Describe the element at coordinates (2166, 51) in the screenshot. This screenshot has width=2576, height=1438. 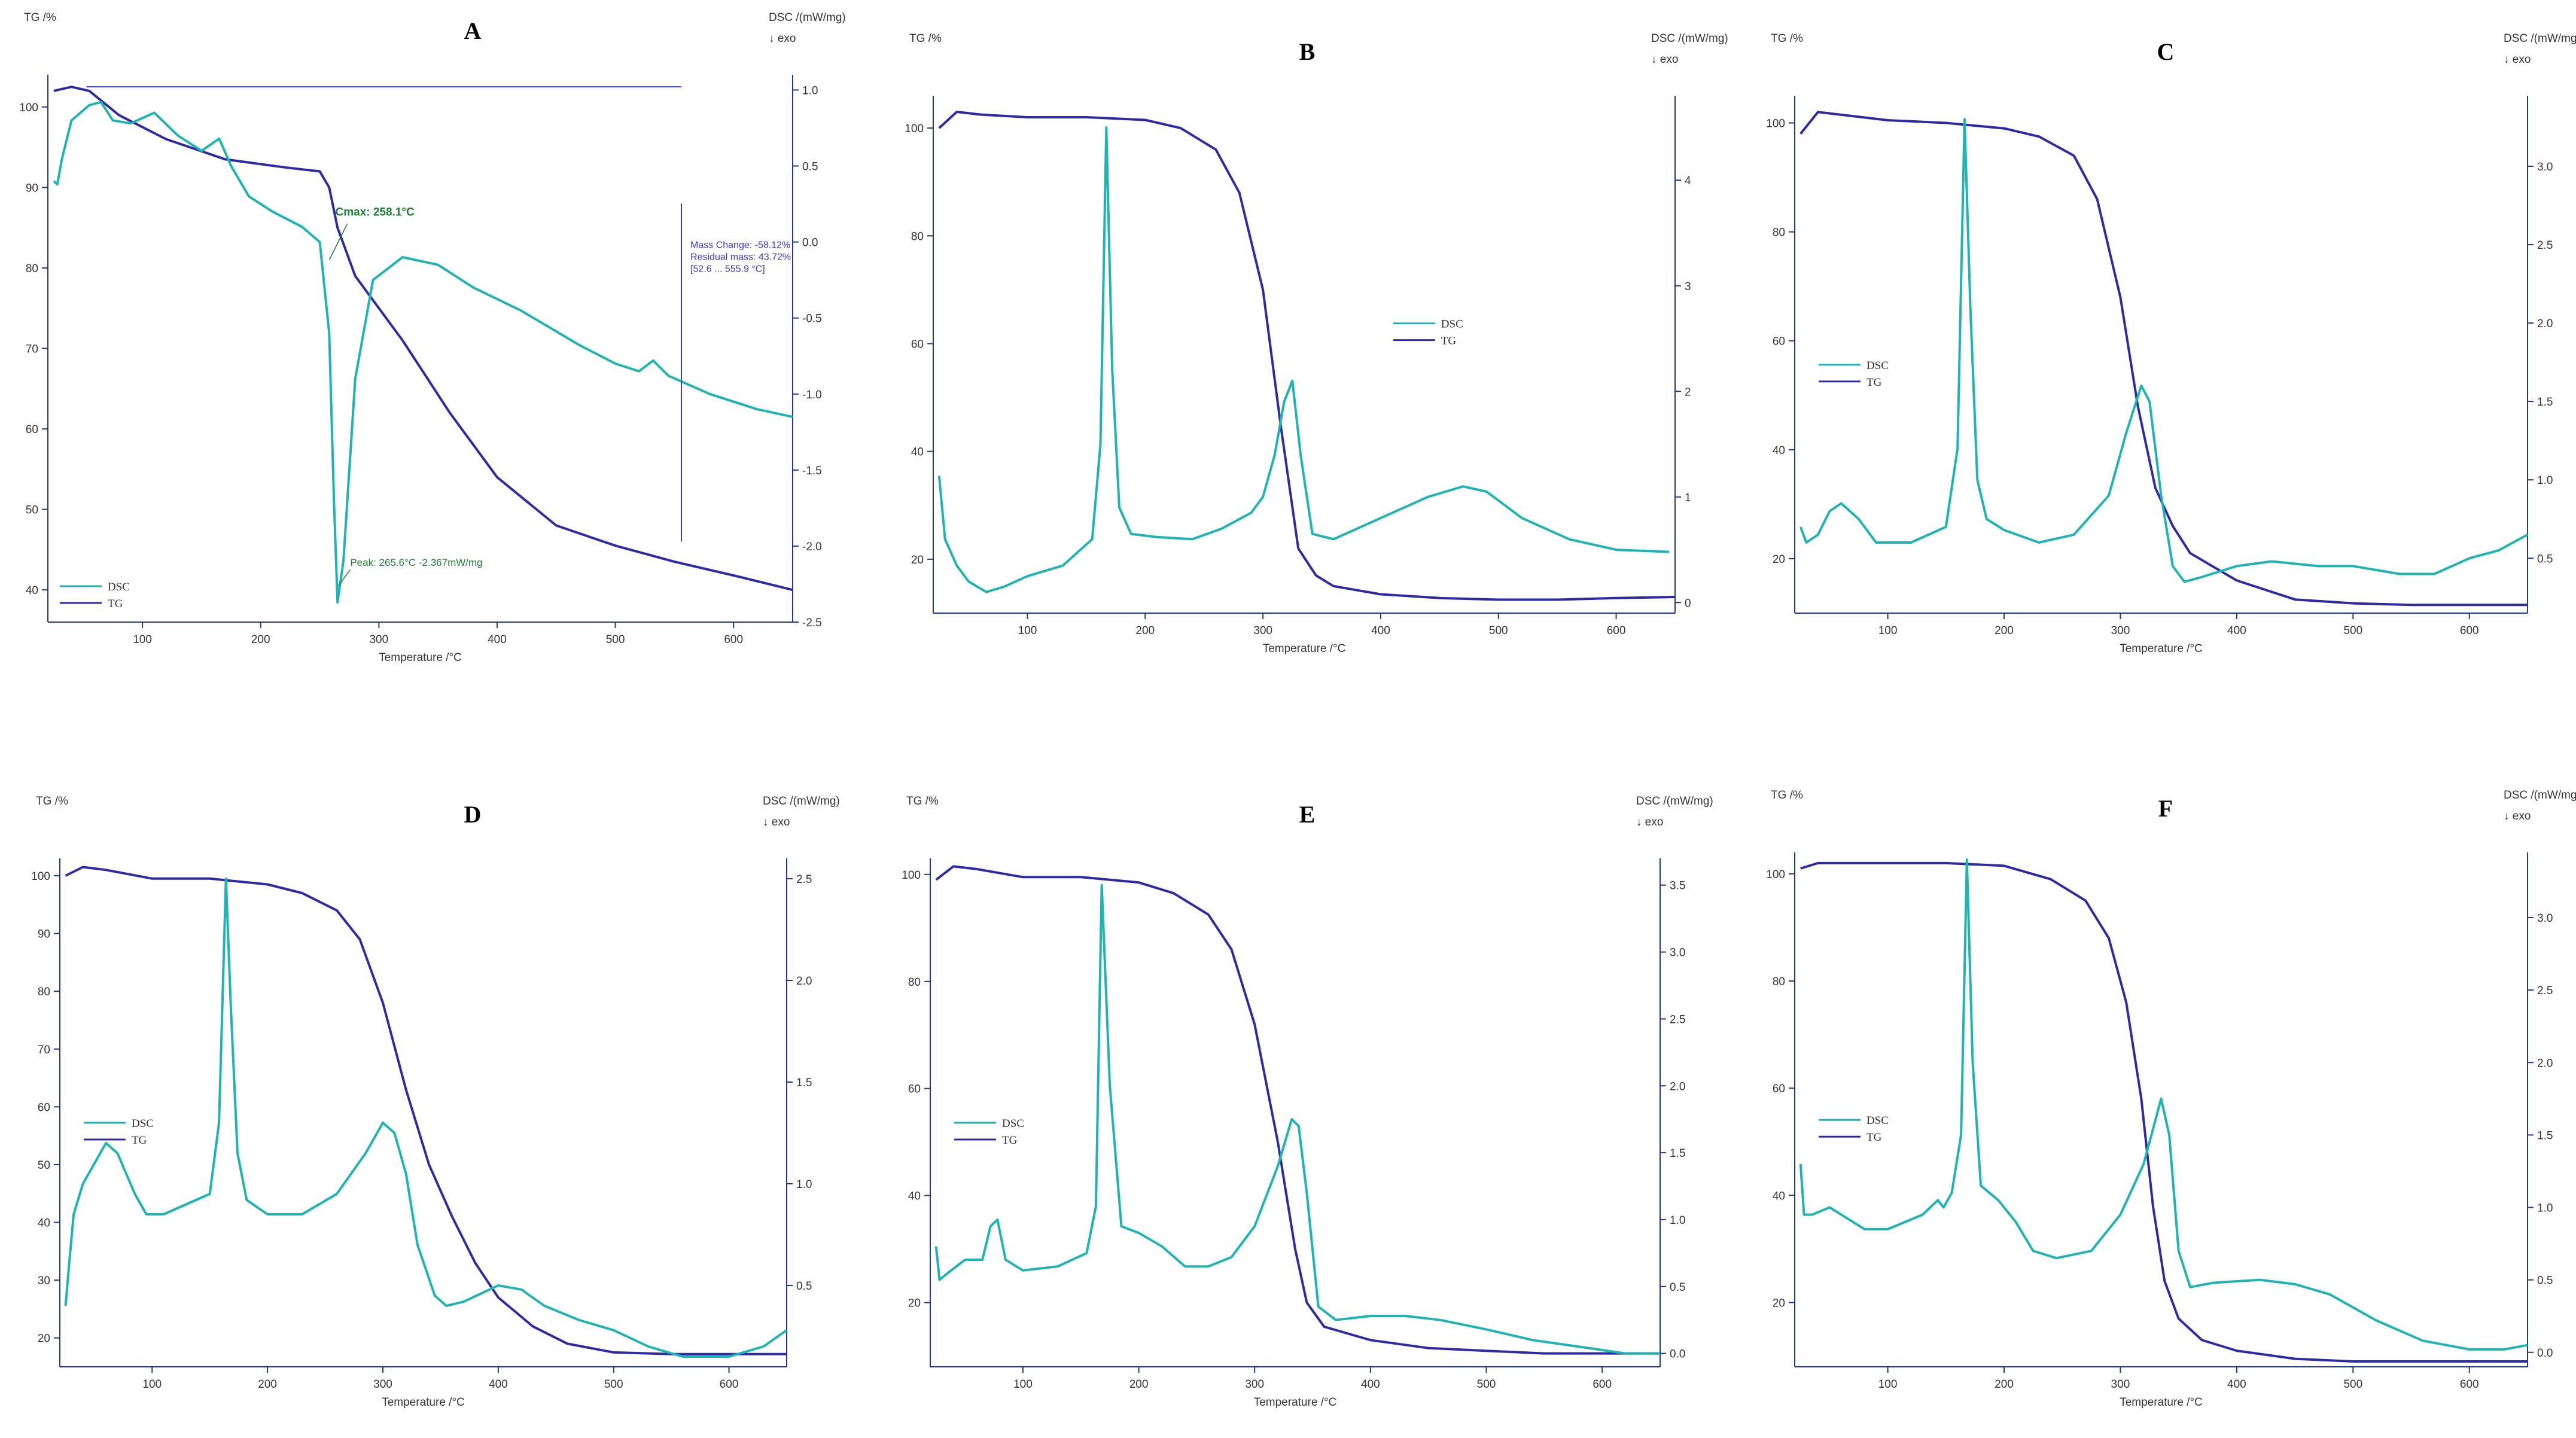
I see `panel-letter: C` at that location.